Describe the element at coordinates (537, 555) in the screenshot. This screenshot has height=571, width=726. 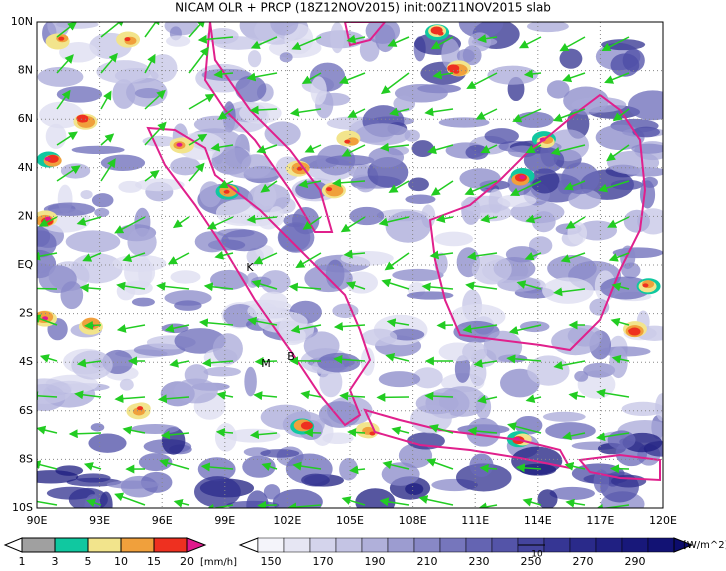
I see `vector-reference-label: 10` at that location.